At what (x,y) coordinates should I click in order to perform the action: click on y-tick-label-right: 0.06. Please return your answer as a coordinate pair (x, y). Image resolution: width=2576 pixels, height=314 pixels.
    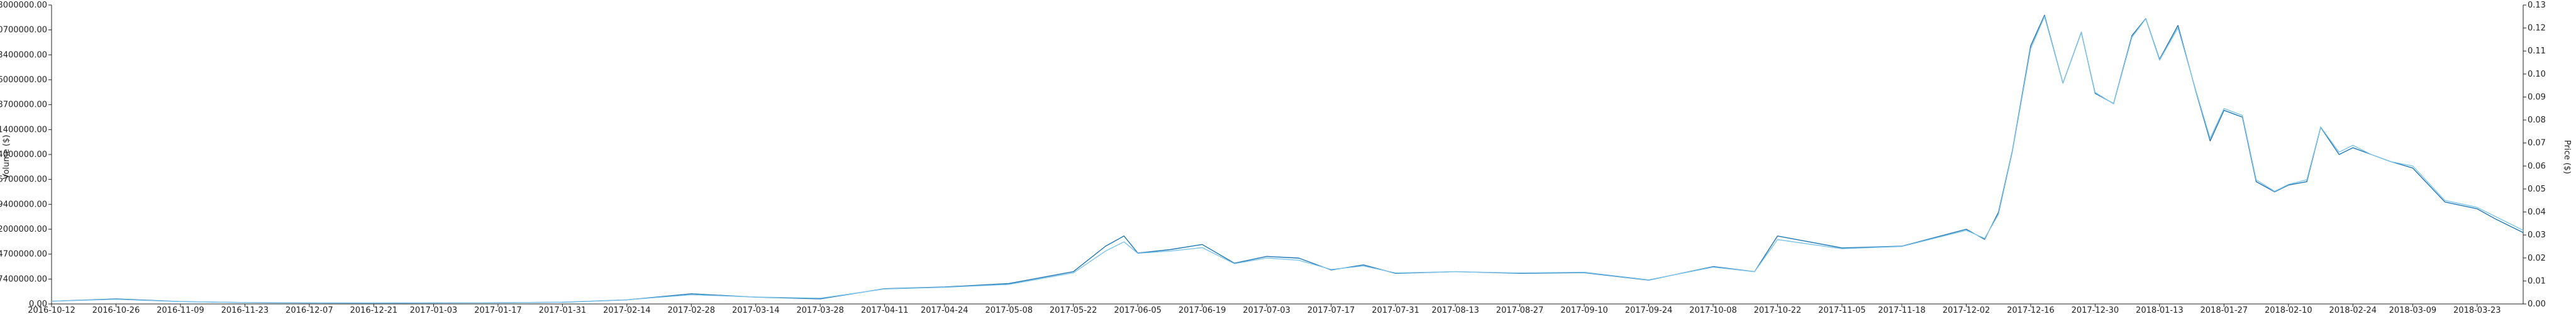
    Looking at the image, I should click on (2537, 166).